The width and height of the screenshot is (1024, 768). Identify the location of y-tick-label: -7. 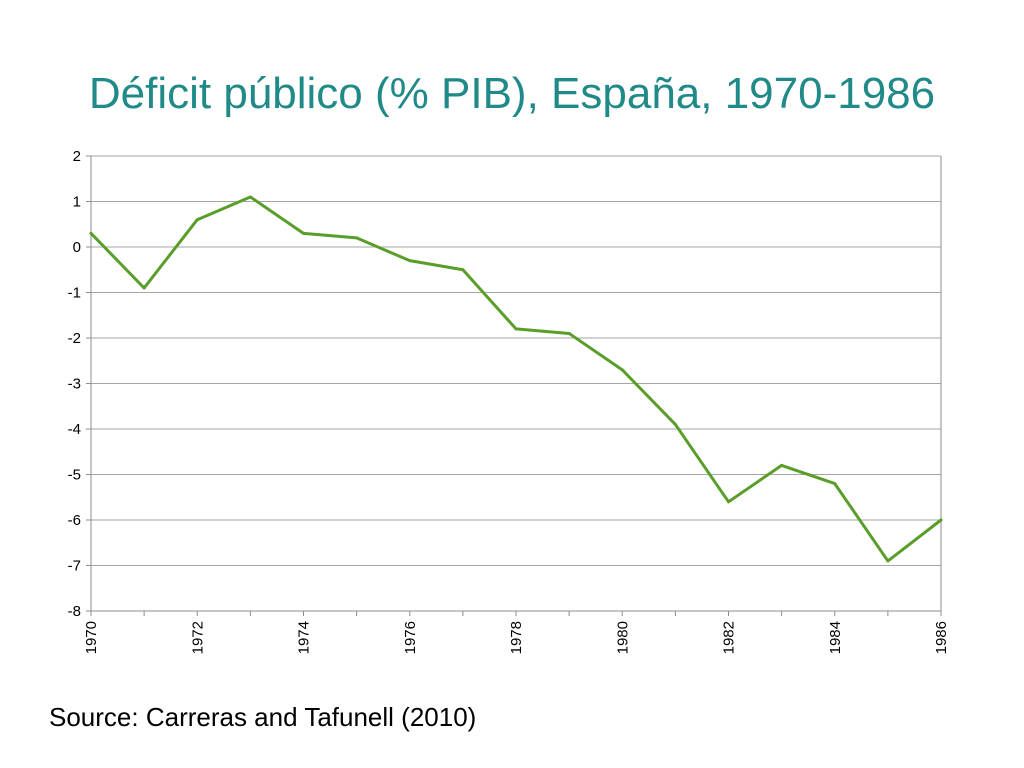
(74, 566).